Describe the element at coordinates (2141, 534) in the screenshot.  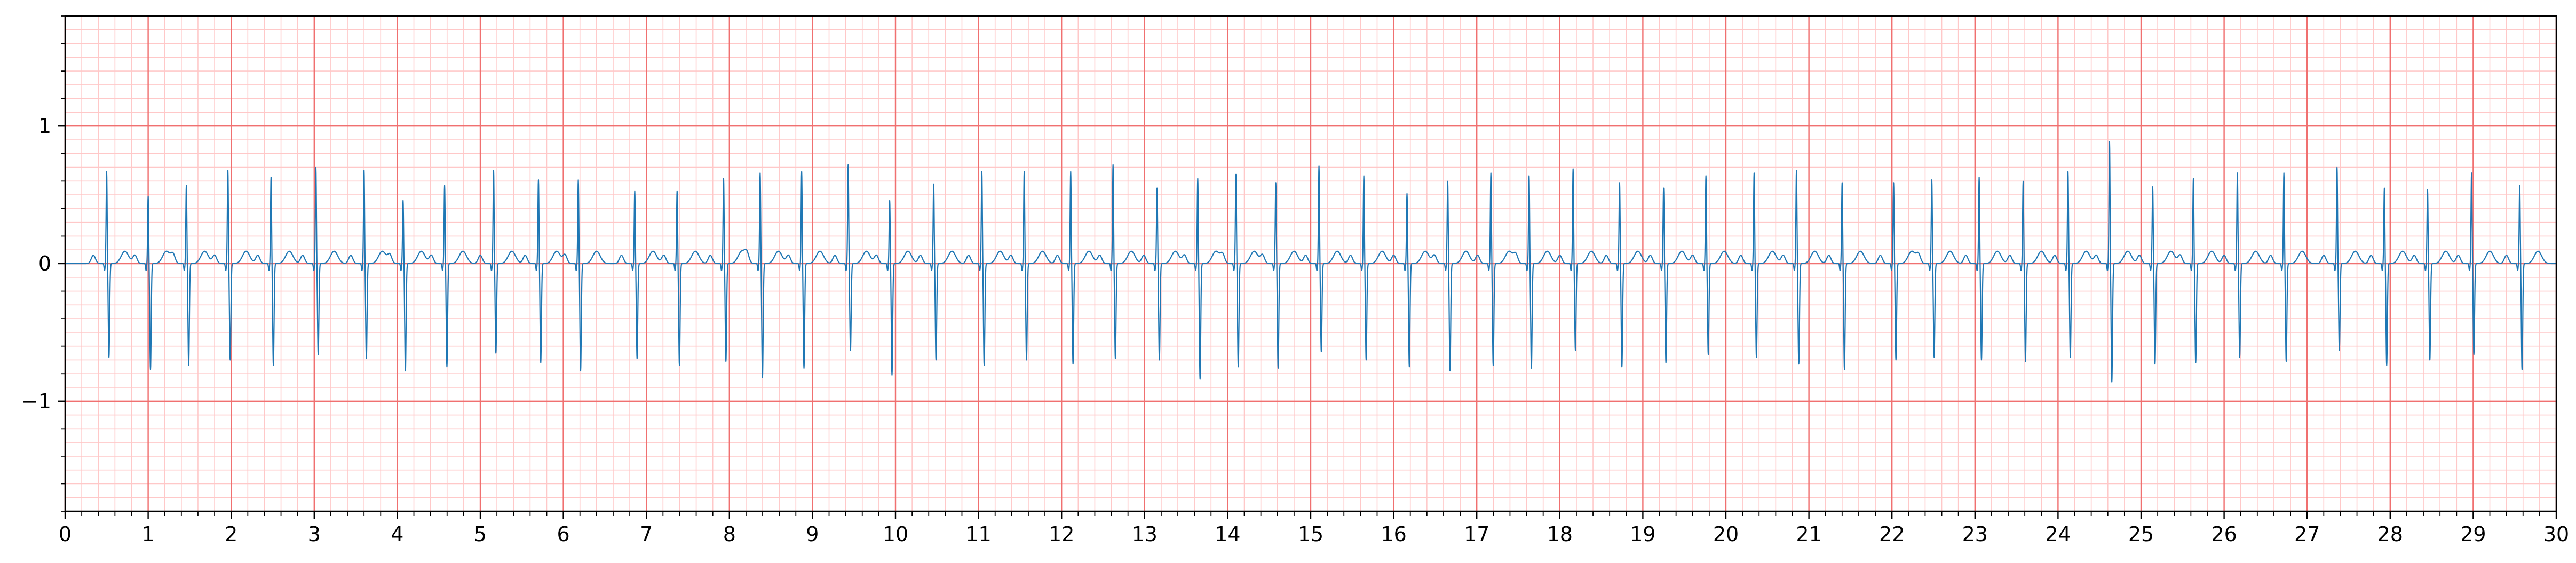
I see `x-tick-label: 25` at that location.